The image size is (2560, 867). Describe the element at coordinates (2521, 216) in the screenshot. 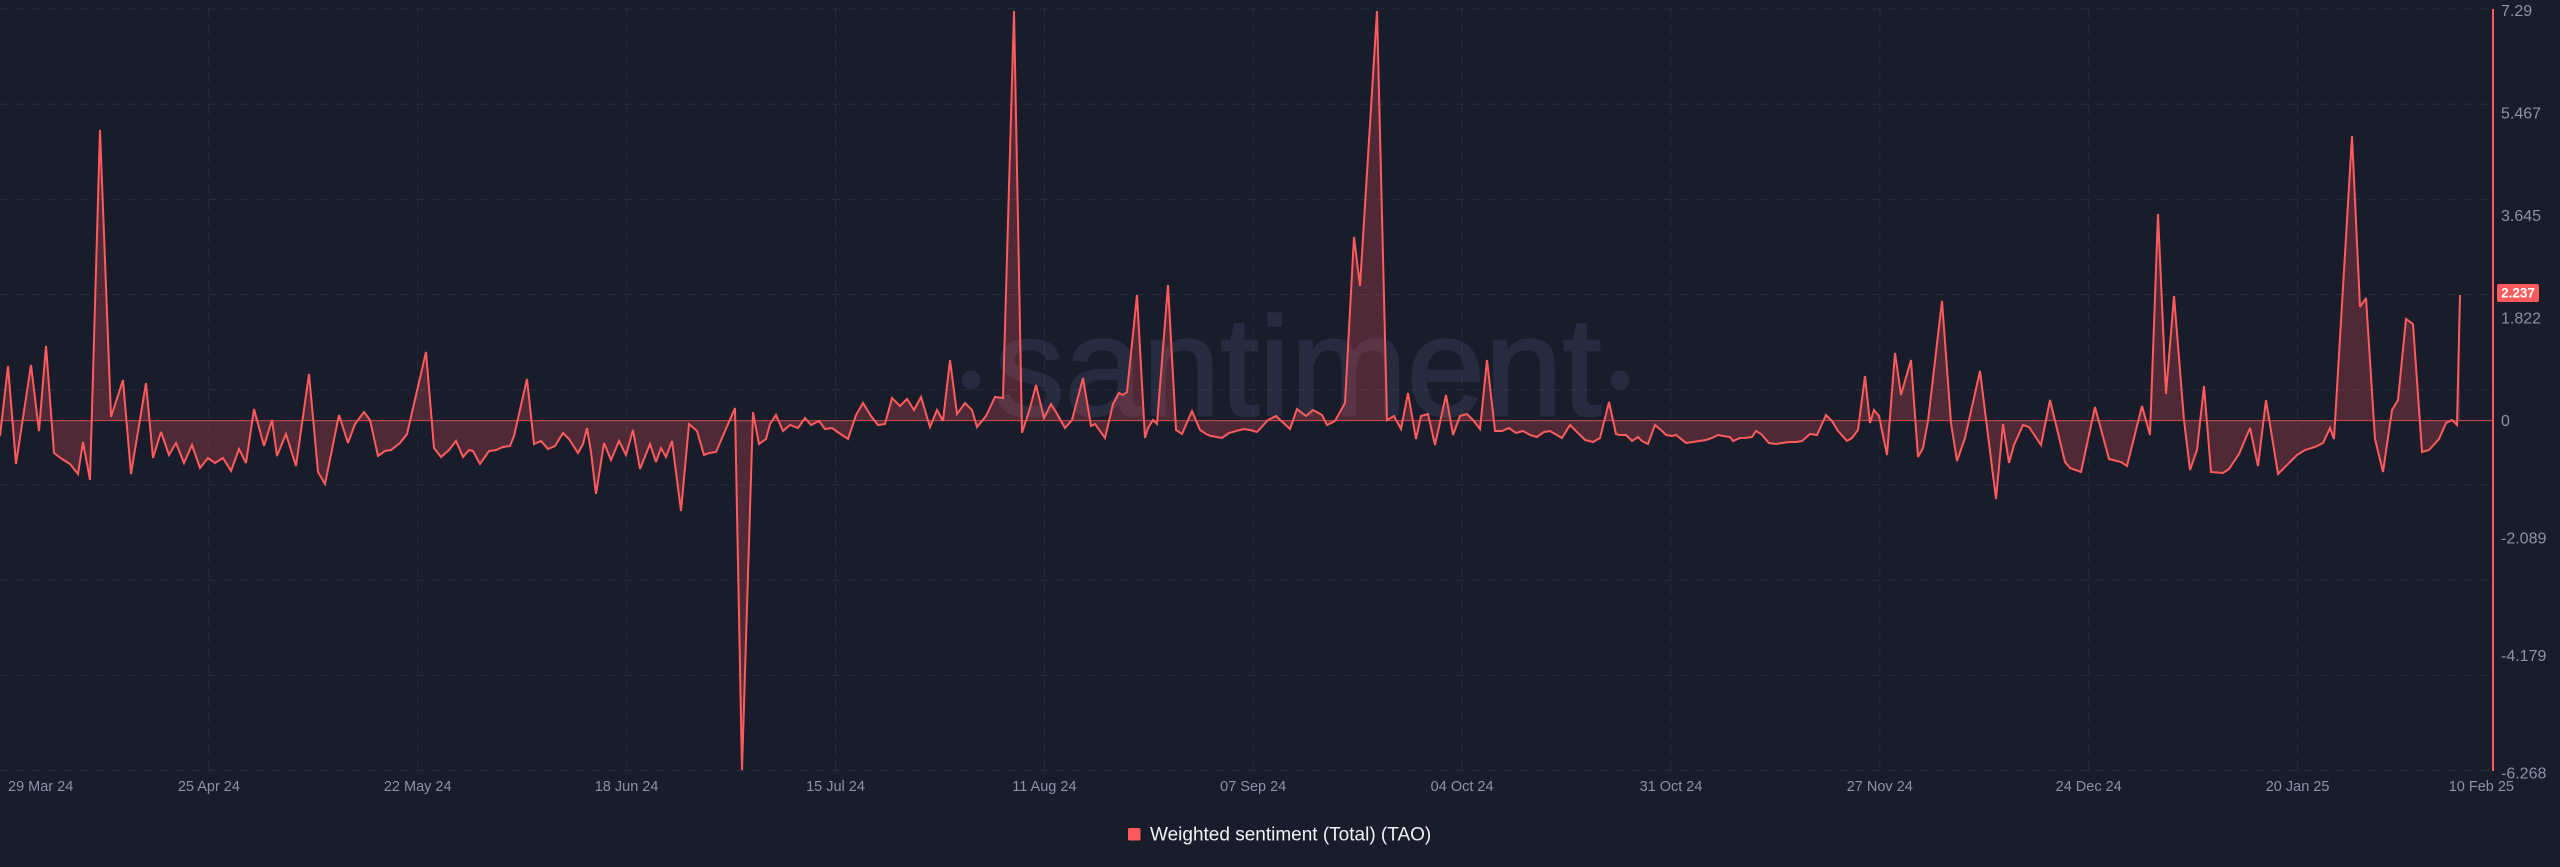

I see `svg-text: 3.645` at that location.